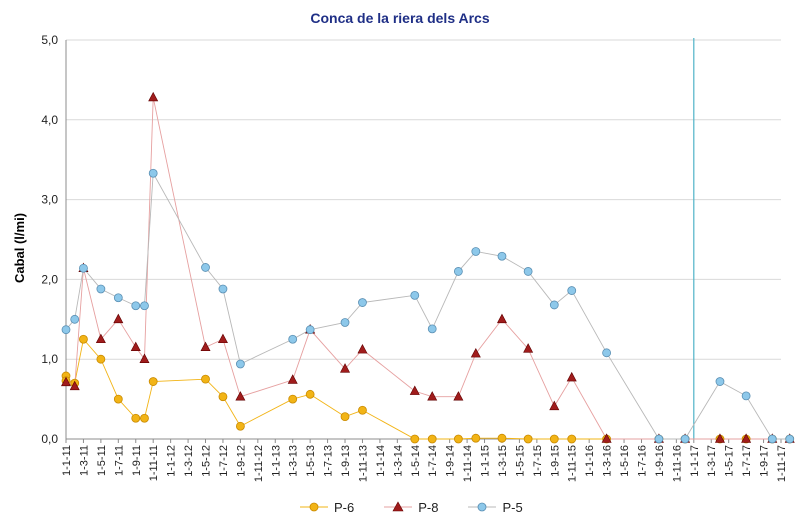 Image resolution: width=800 pixels, height=528 pixels. What do you see at coordinates (172, 461) in the screenshot?
I see `x-tick-label: 1-1-12` at bounding box center [172, 461].